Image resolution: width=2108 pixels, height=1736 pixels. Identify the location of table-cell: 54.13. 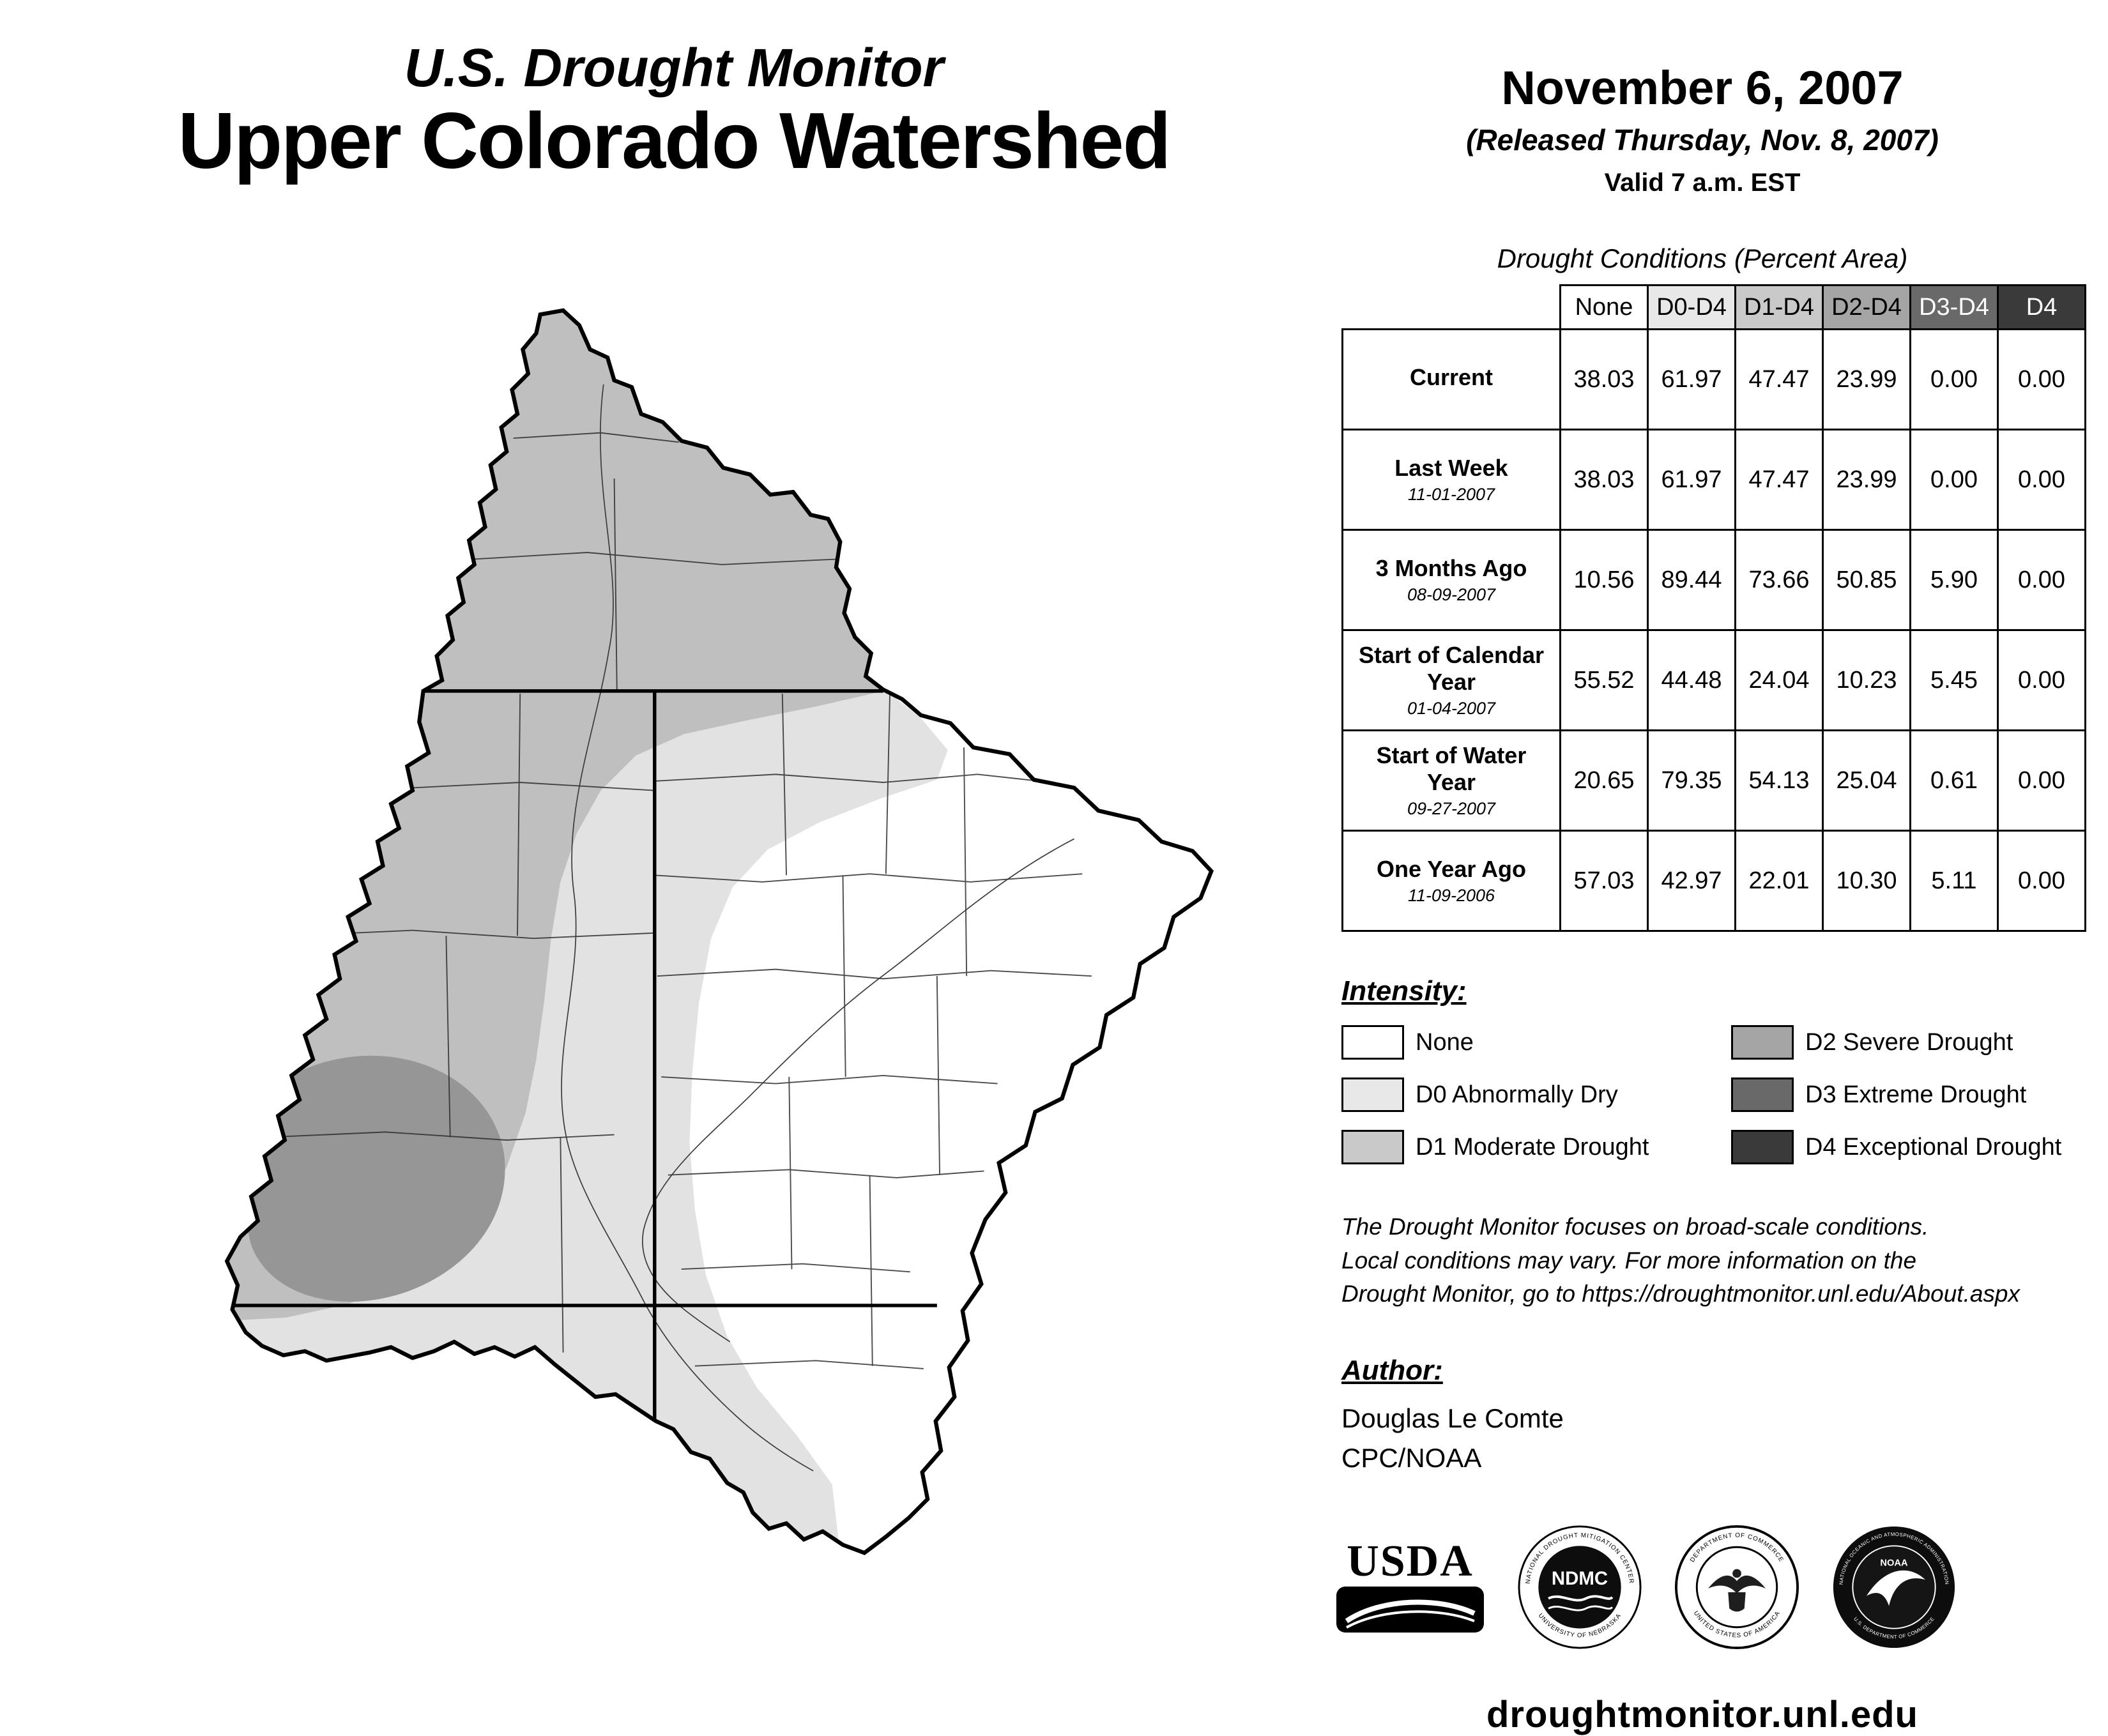
(1779, 780).